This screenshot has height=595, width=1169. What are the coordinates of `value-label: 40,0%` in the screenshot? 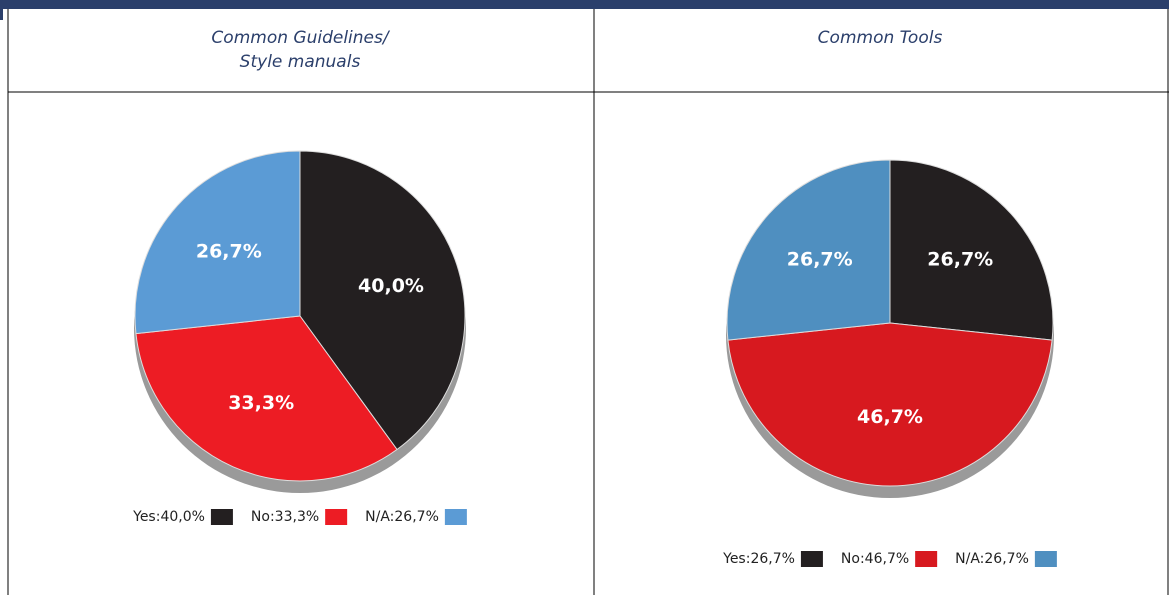 It's located at (391, 286).